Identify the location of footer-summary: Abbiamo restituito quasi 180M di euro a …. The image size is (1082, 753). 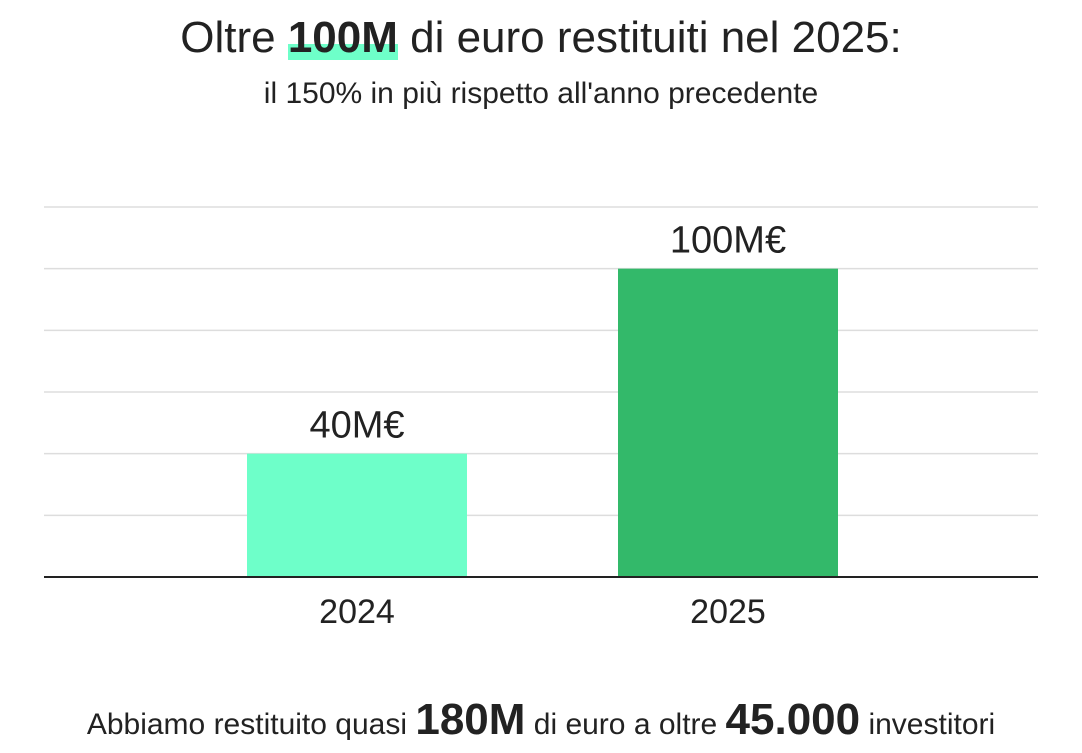
(541, 722).